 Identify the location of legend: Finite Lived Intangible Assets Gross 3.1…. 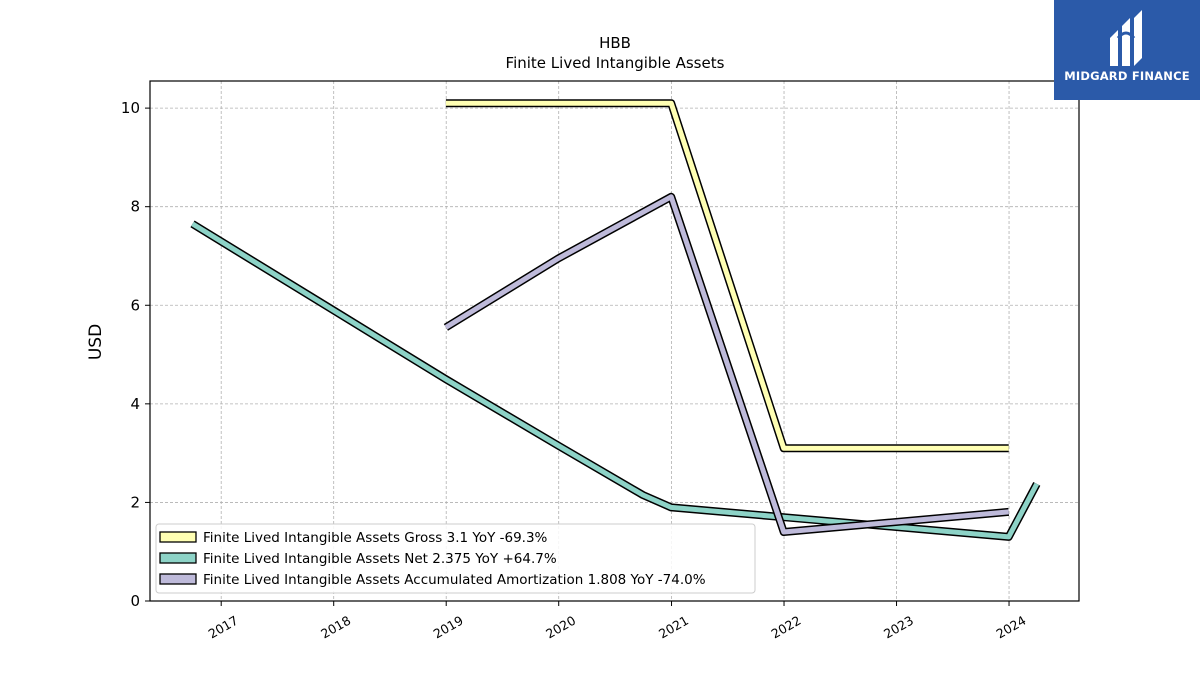
(455, 558).